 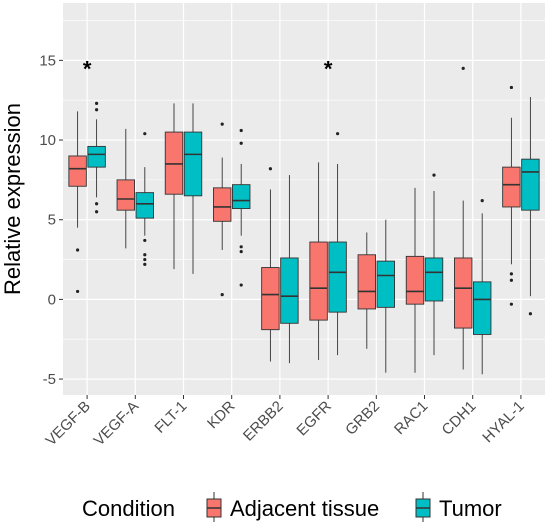 I want to click on y-tick-label: -5, so click(x=49, y=379).